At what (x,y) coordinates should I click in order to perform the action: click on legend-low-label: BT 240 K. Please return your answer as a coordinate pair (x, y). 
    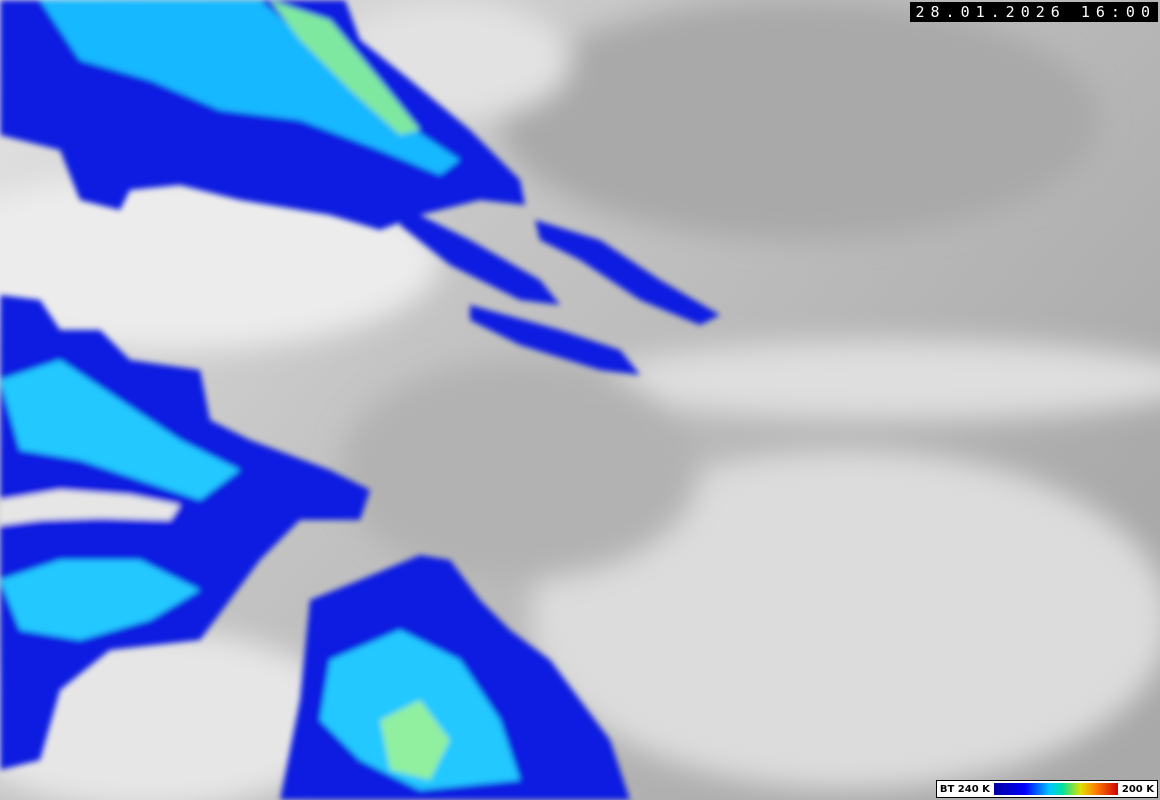
    Looking at the image, I should click on (964, 789).